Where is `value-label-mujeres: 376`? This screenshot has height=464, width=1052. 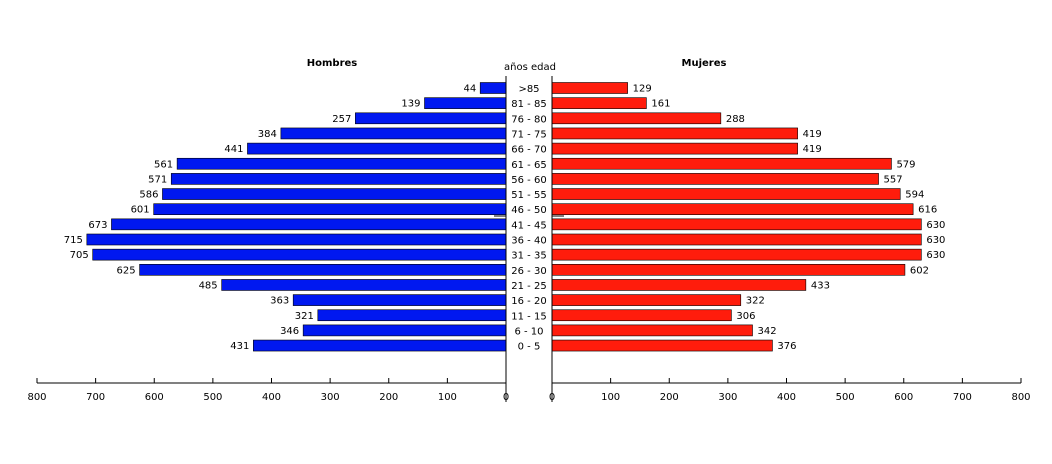
value-label-mujeres: 376 is located at coordinates (786, 346).